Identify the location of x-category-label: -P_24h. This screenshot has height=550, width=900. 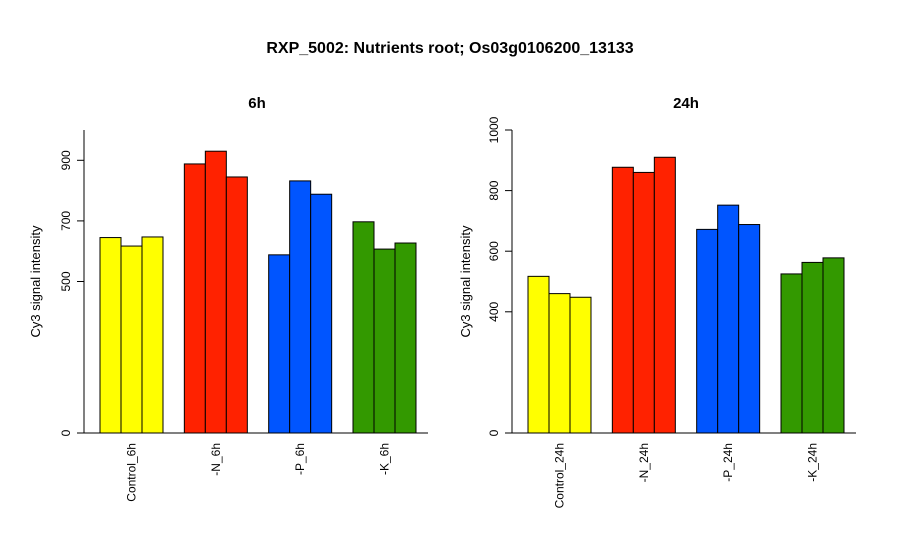
(728, 462).